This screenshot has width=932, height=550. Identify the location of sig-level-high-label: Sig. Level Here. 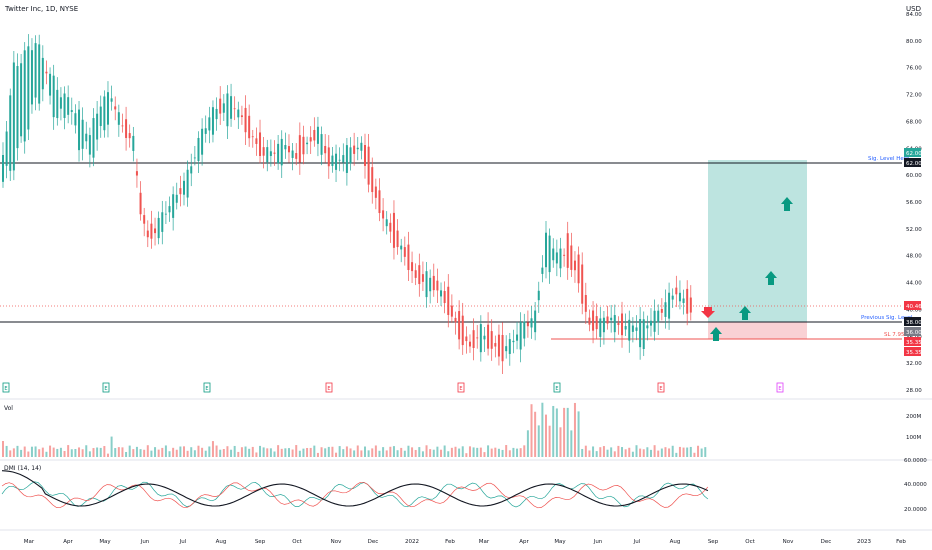
(889, 159).